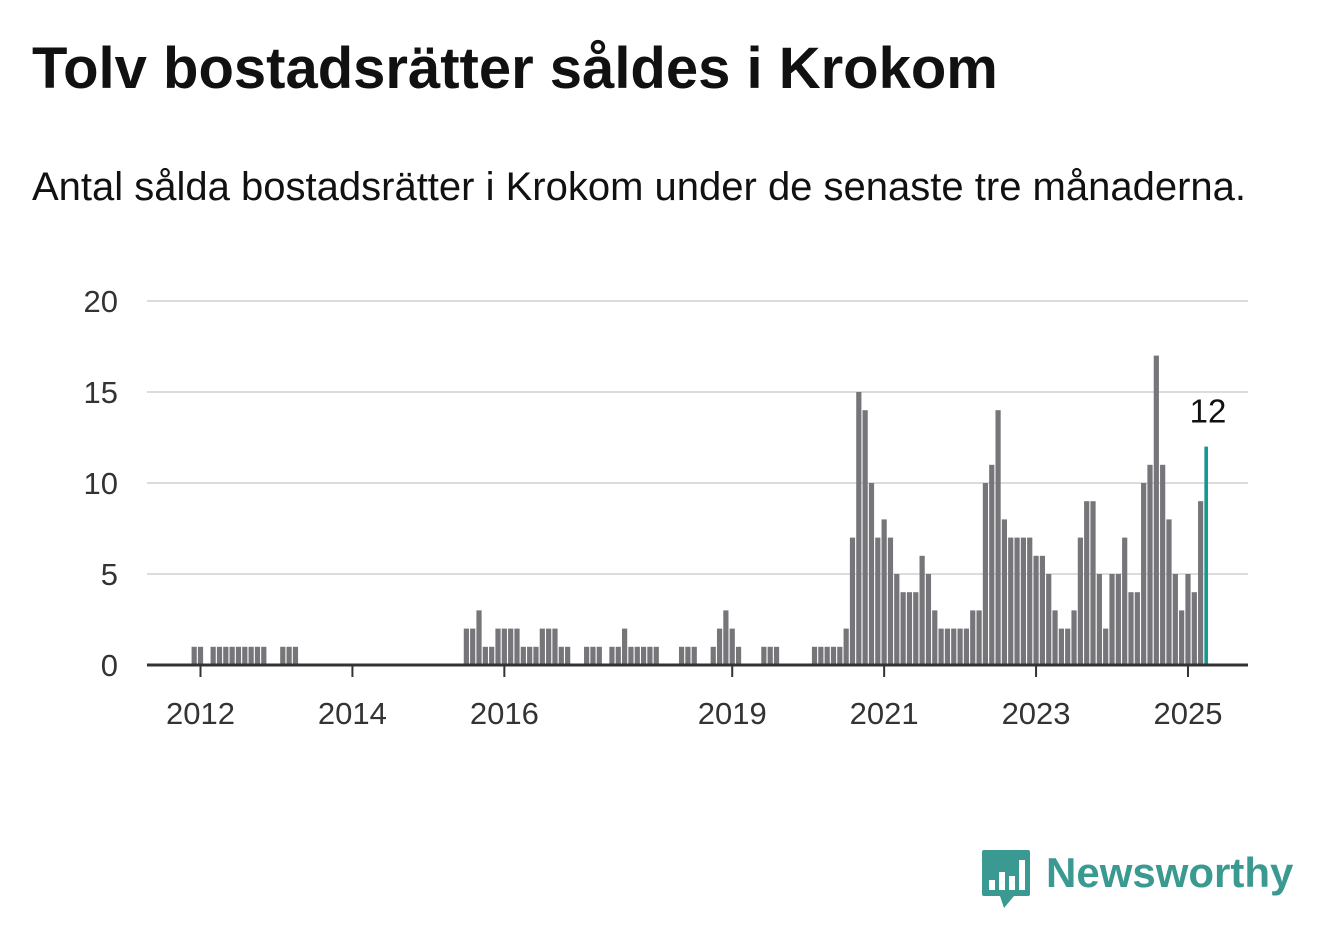 The width and height of the screenshot is (1322, 939). What do you see at coordinates (109, 665) in the screenshot?
I see `y-tick-label: 0` at bounding box center [109, 665].